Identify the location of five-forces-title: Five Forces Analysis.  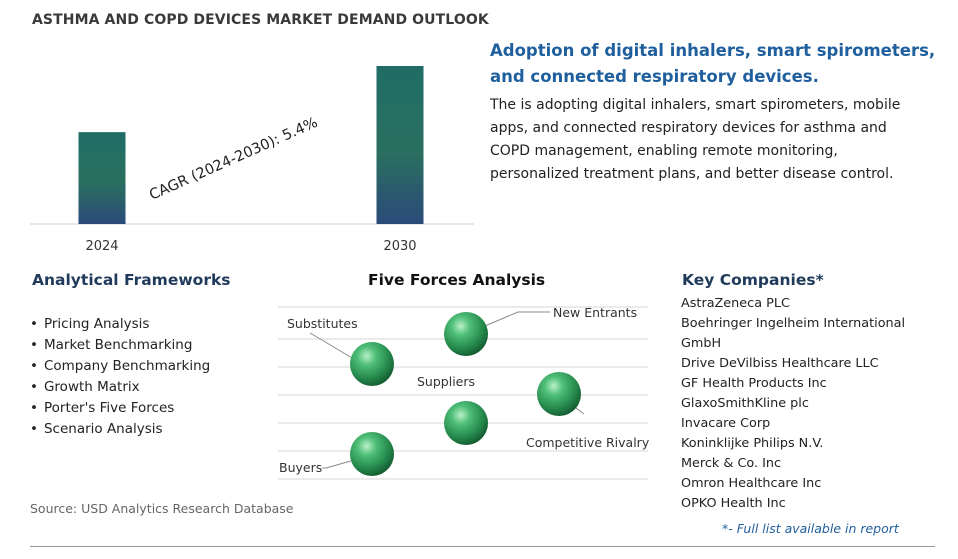
(457, 280).